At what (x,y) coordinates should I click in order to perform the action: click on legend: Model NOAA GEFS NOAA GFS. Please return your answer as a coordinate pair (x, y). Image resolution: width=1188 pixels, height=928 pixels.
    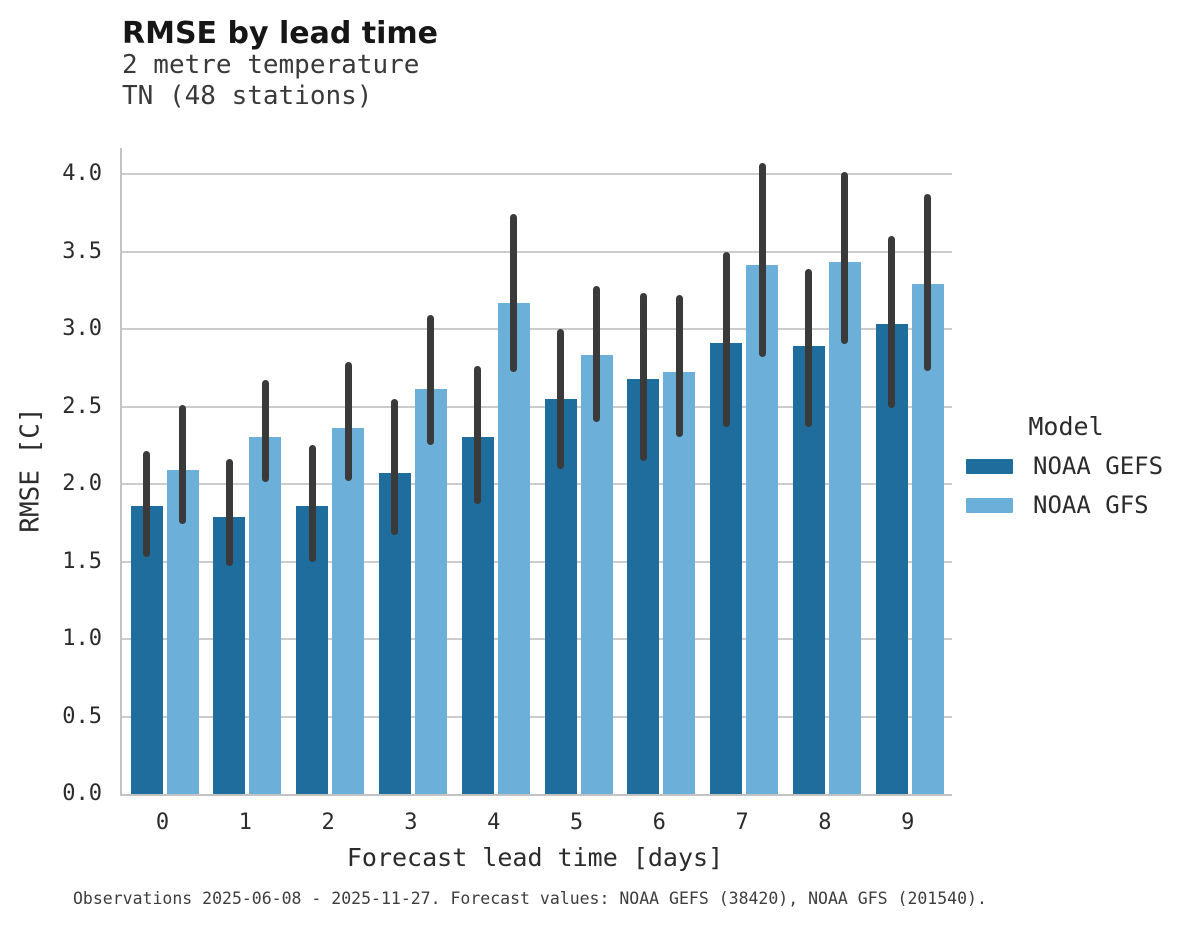
    Looking at the image, I should click on (1071, 465).